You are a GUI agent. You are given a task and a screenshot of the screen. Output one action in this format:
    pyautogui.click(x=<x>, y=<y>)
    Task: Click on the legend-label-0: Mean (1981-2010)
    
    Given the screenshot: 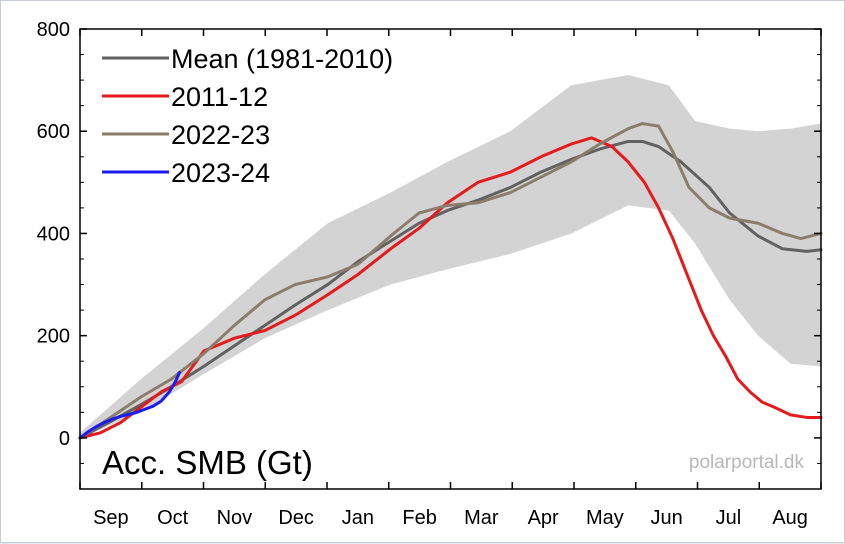 What is the action you would take?
    pyautogui.click(x=282, y=59)
    